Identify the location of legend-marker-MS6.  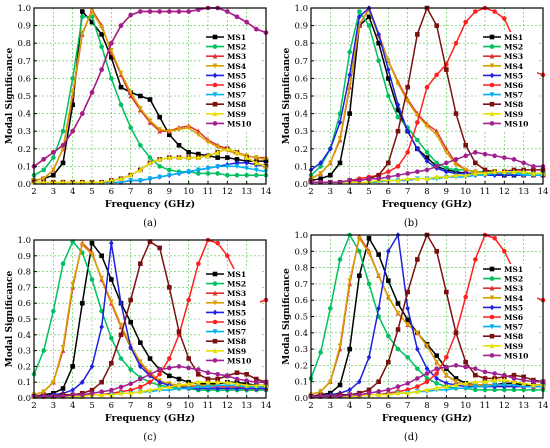
(492, 317).